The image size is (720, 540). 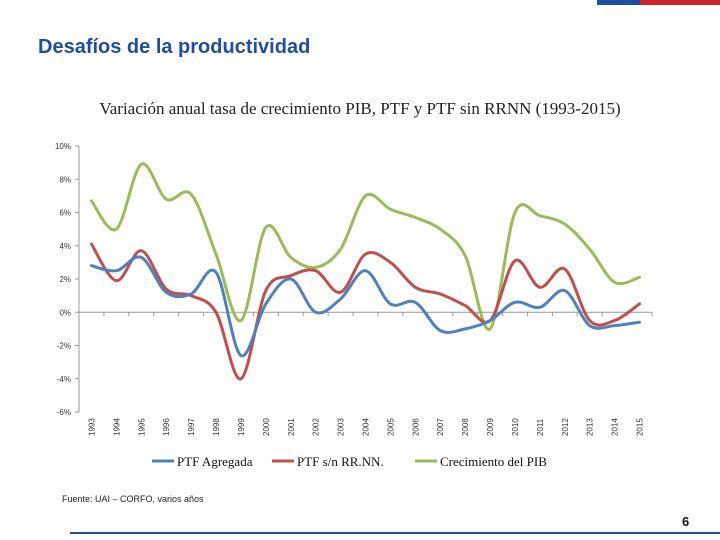 What do you see at coordinates (65, 213) in the screenshot?
I see `y-tick-label: 6%` at bounding box center [65, 213].